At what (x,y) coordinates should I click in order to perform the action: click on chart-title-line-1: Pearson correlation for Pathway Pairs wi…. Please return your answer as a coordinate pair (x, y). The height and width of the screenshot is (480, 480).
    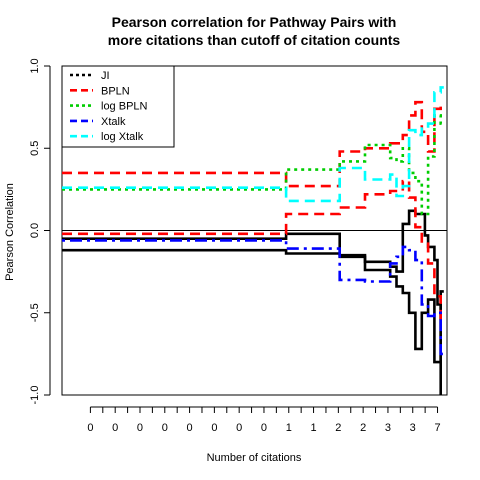
    Looking at the image, I should click on (254, 22).